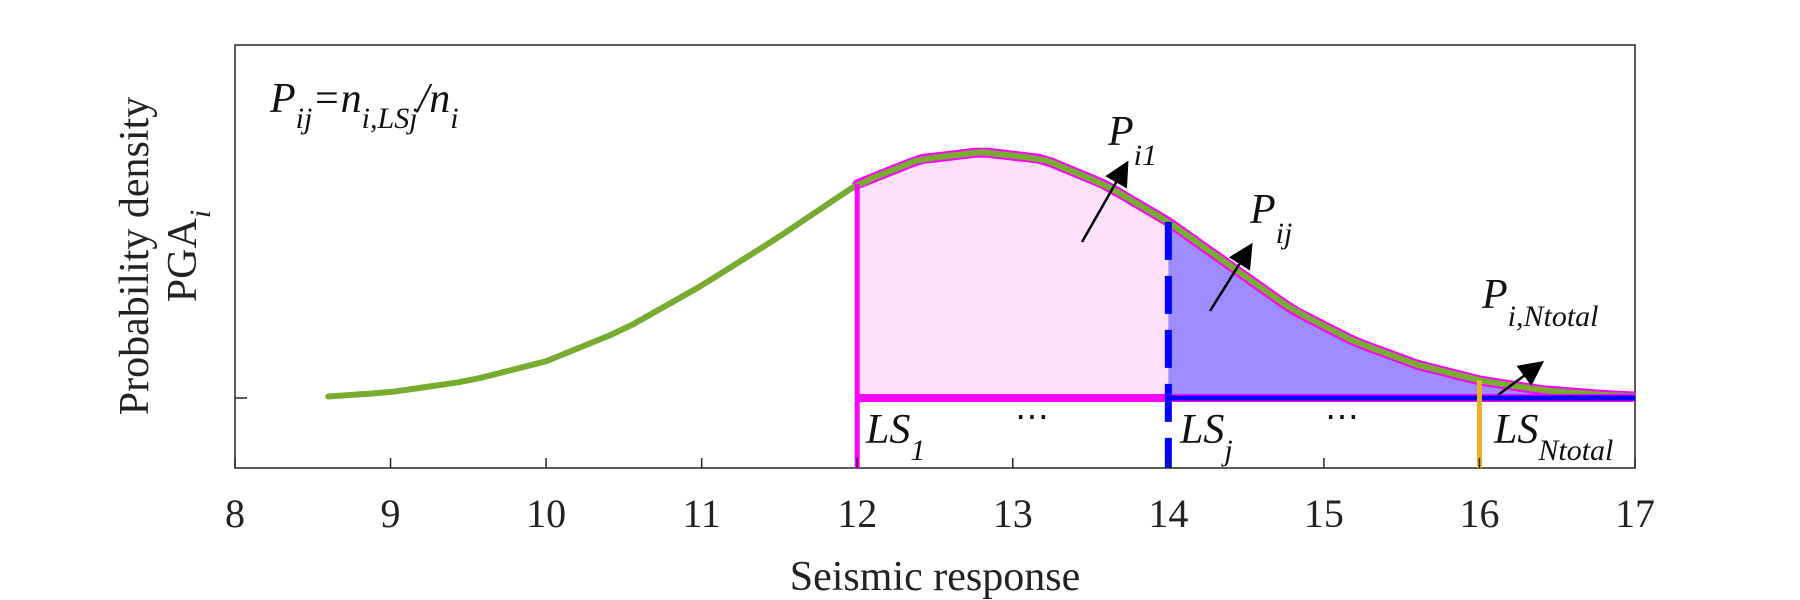  Describe the element at coordinates (1553, 316) in the screenshot. I see `annotation-p-intotal-sub: i,Ntotal` at that location.